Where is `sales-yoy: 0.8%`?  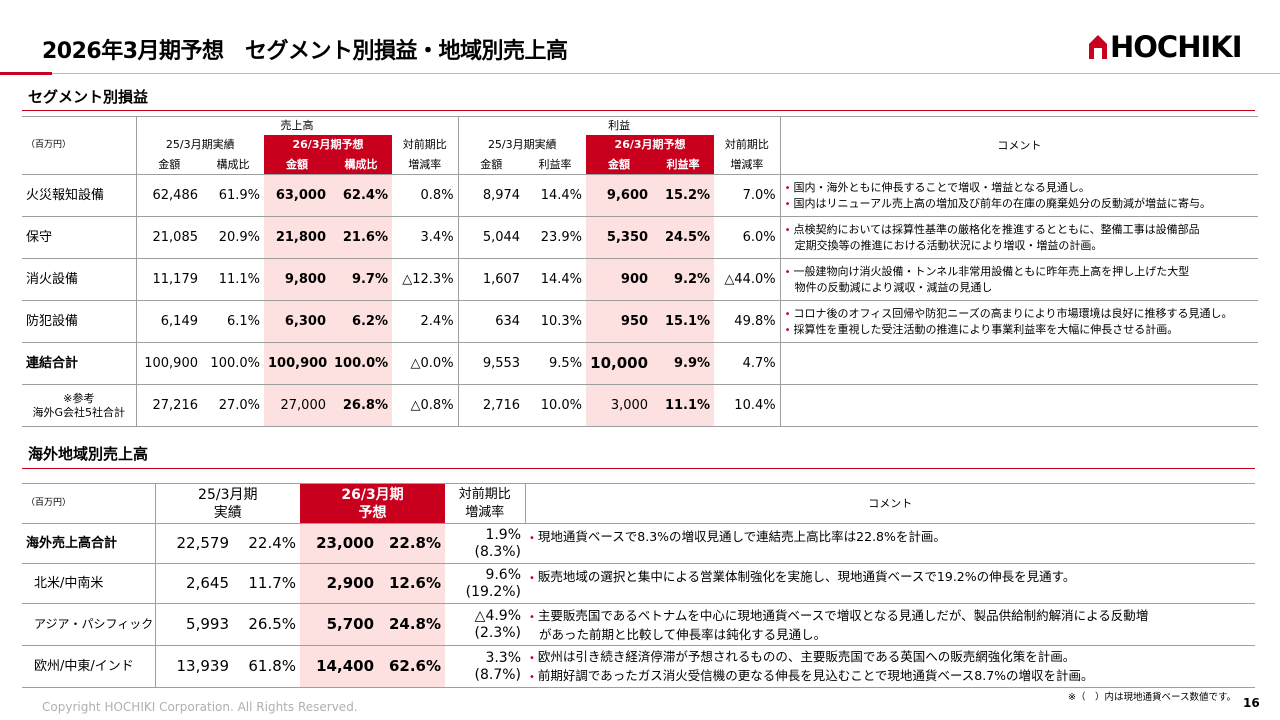 sales-yoy: 0.8% is located at coordinates (425, 195).